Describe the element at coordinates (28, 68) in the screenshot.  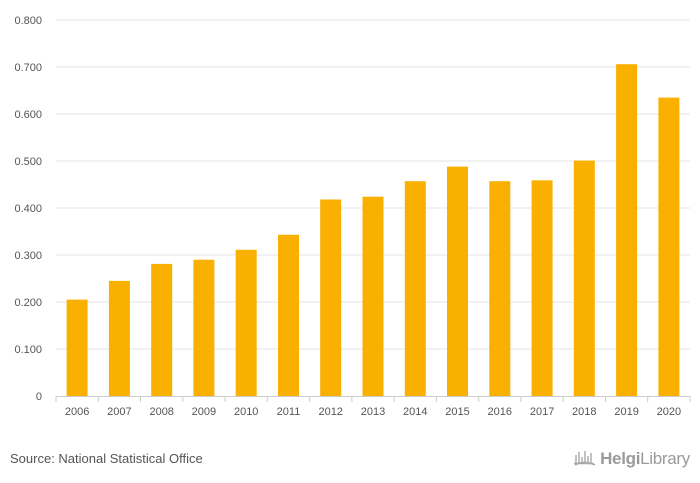
I see `y-tick-label: 0.700` at that location.